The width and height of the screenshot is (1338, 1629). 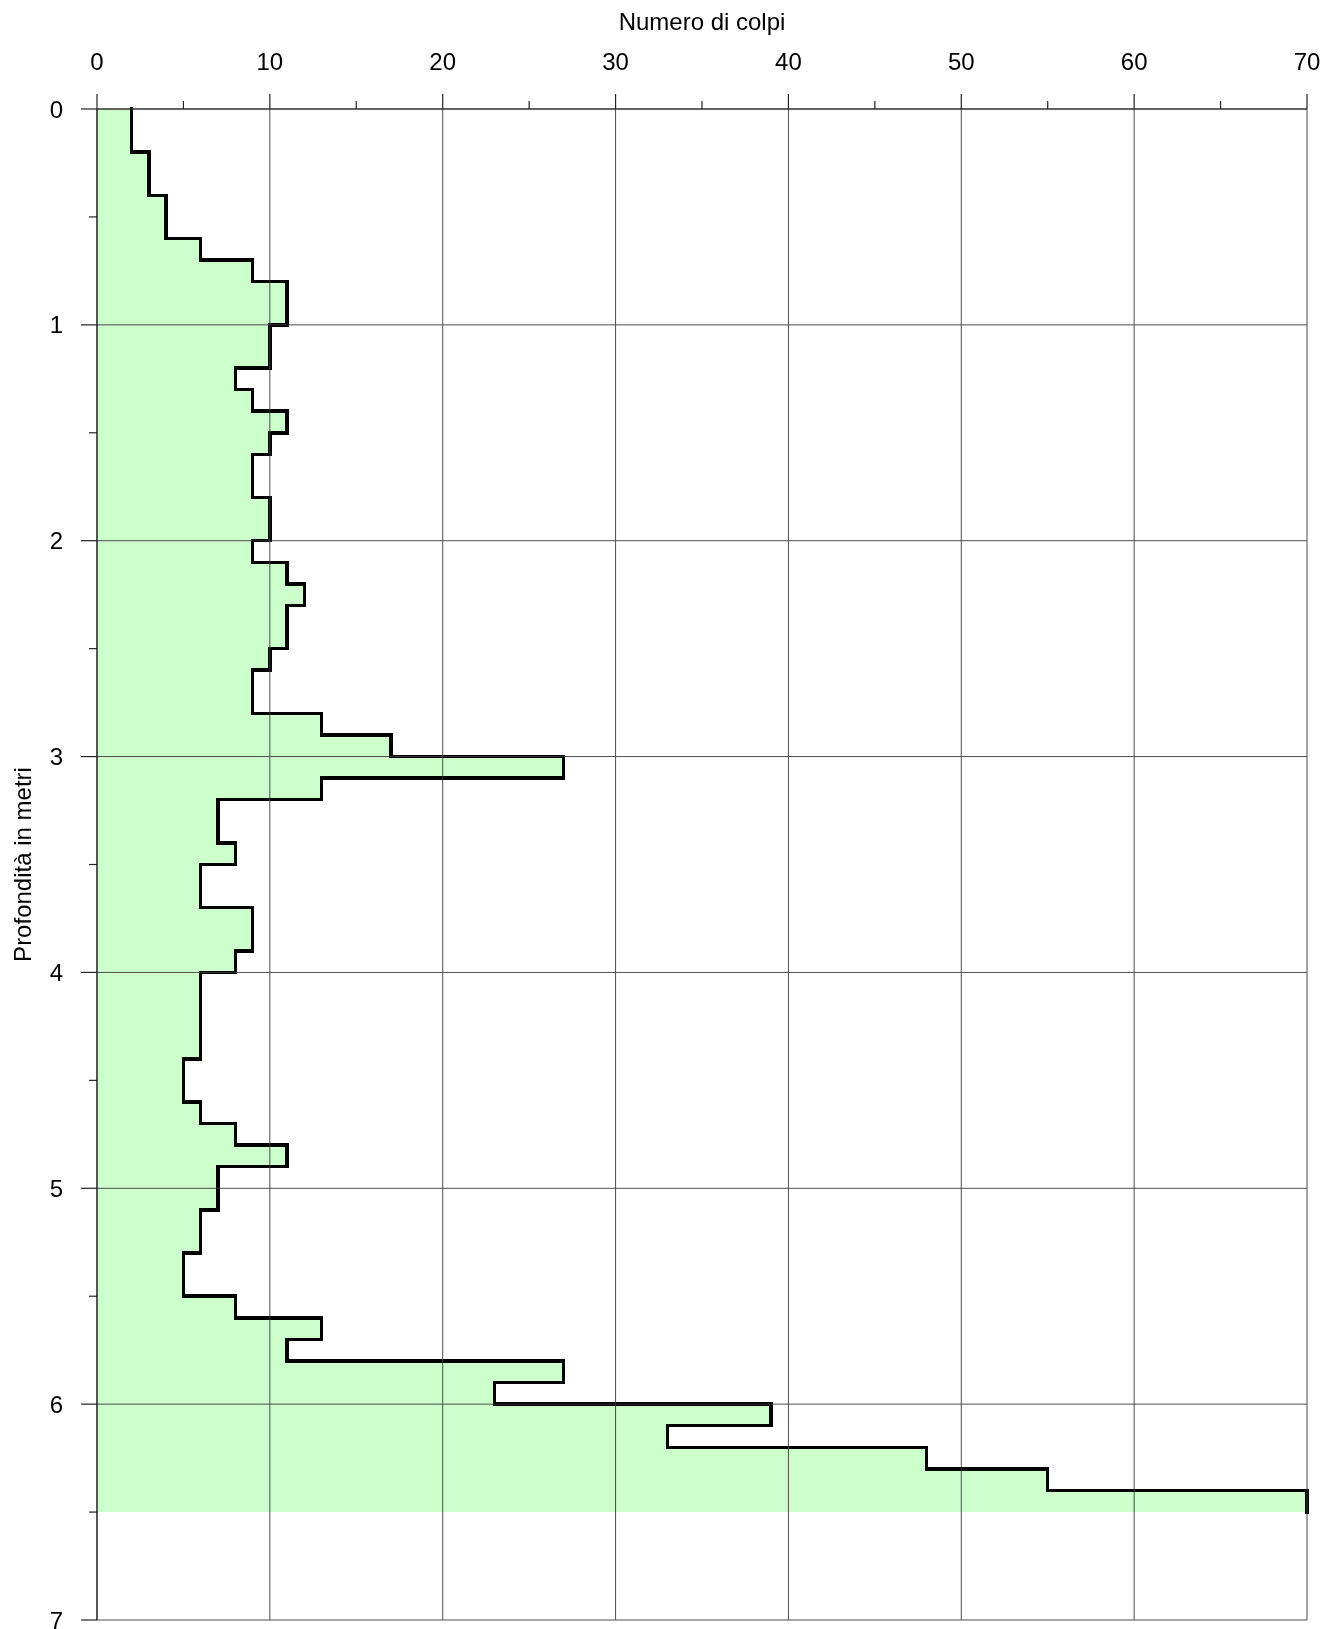 I want to click on y-axis-title: Profondità in metri, so click(x=22, y=864).